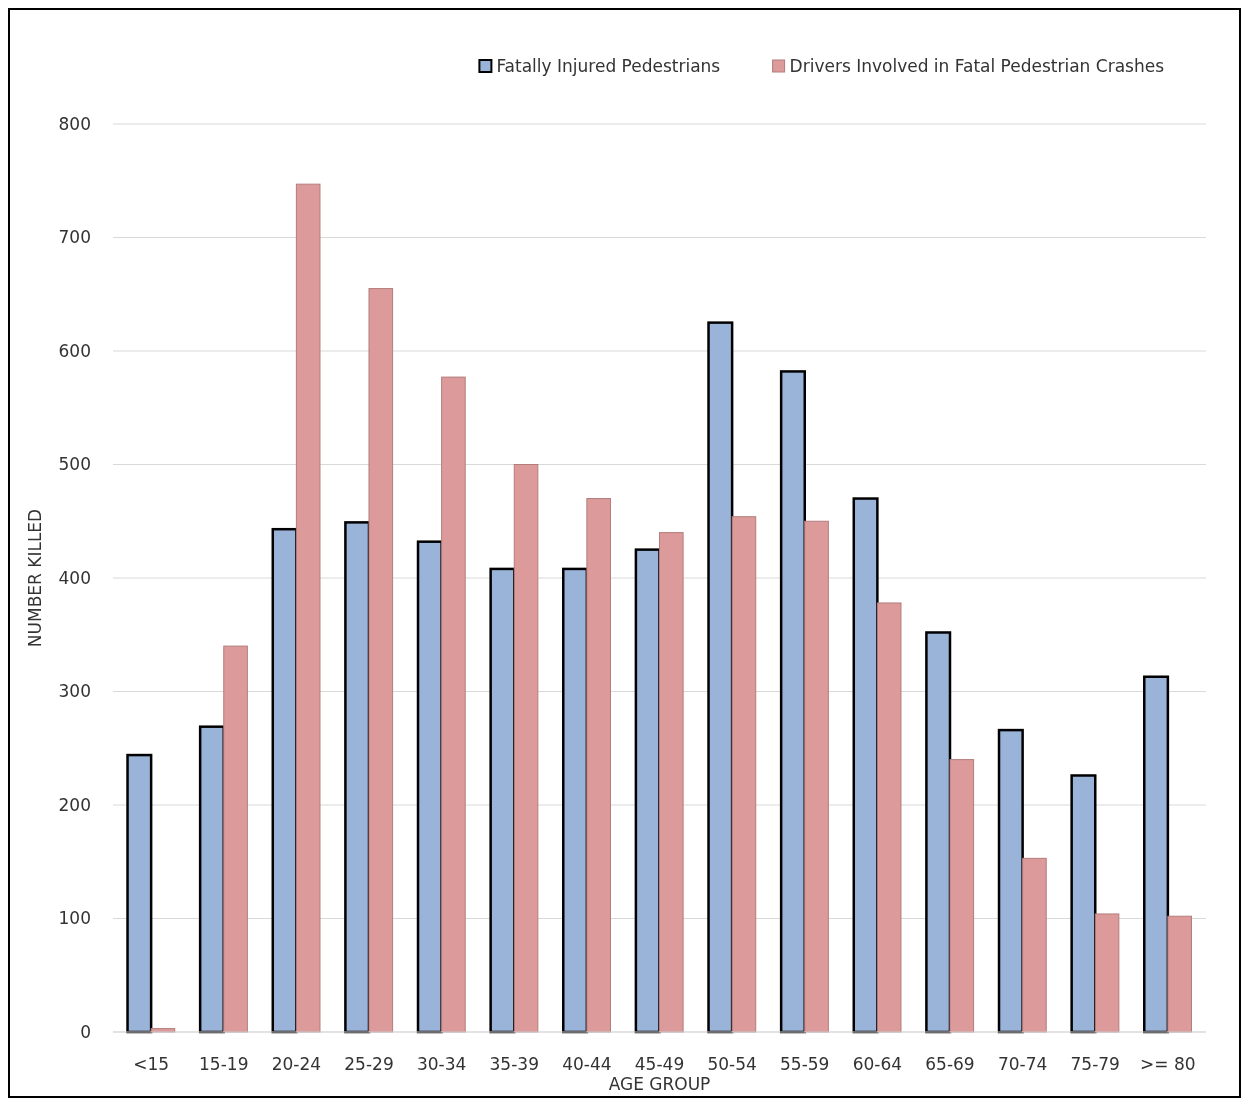 The height and width of the screenshot is (1106, 1249). What do you see at coordinates (1168, 1064) in the screenshot?
I see `x-tick-label: >= 80` at bounding box center [1168, 1064].